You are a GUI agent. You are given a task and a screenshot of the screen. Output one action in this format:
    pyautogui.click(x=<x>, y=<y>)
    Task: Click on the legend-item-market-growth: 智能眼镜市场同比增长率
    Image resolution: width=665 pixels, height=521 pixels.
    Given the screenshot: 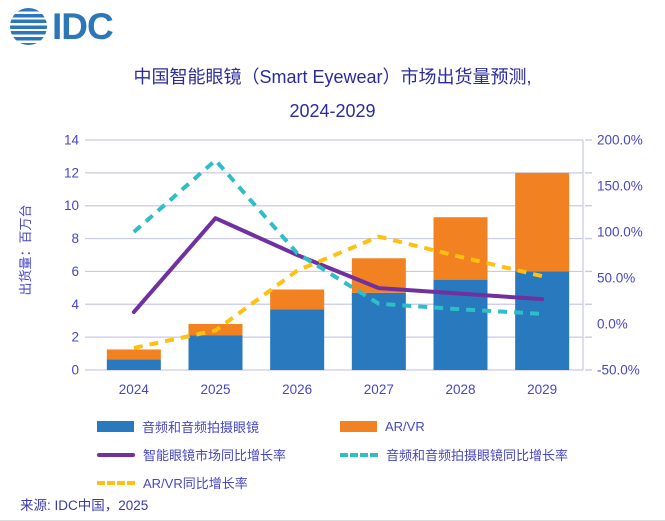 What is the action you would take?
    pyautogui.click(x=218, y=454)
    